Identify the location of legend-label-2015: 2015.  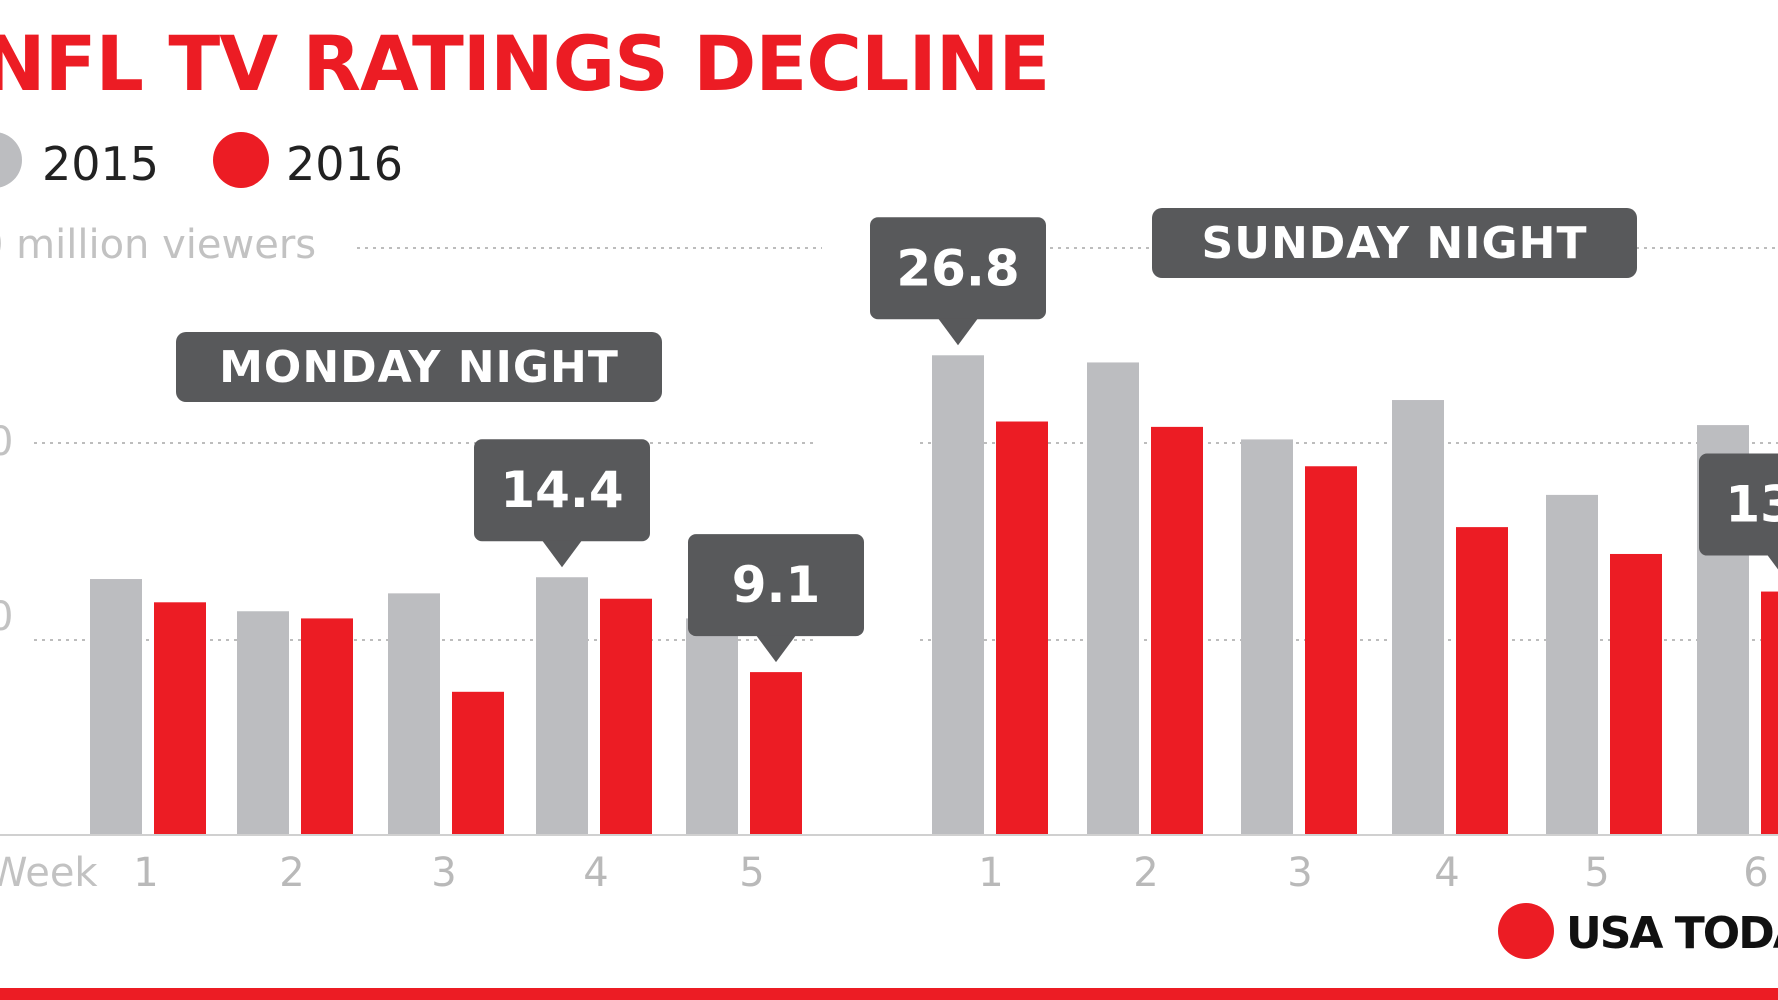
(100, 164).